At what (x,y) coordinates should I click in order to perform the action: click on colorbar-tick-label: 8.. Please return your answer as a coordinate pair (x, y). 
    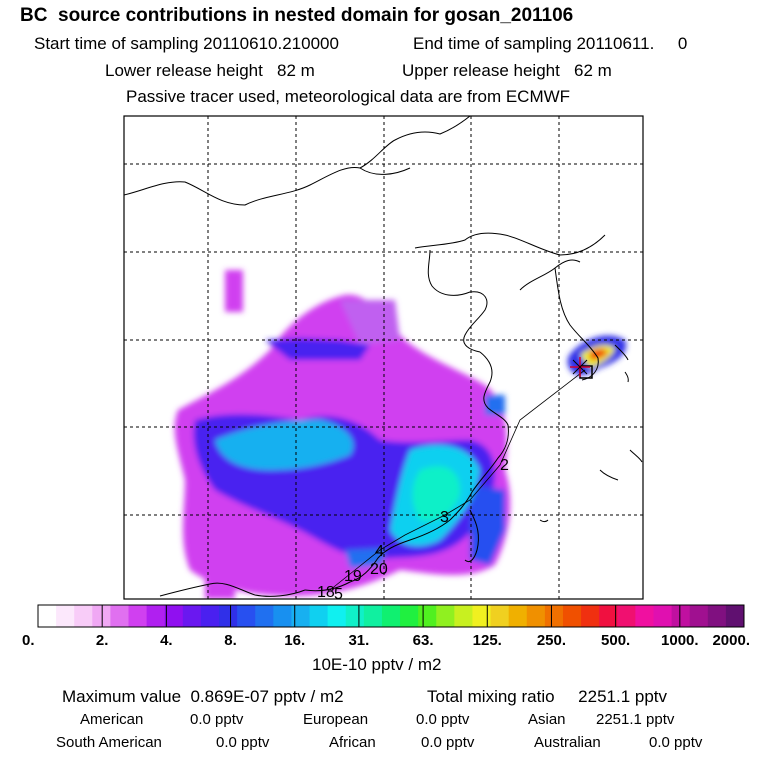
    Looking at the image, I should click on (230, 640).